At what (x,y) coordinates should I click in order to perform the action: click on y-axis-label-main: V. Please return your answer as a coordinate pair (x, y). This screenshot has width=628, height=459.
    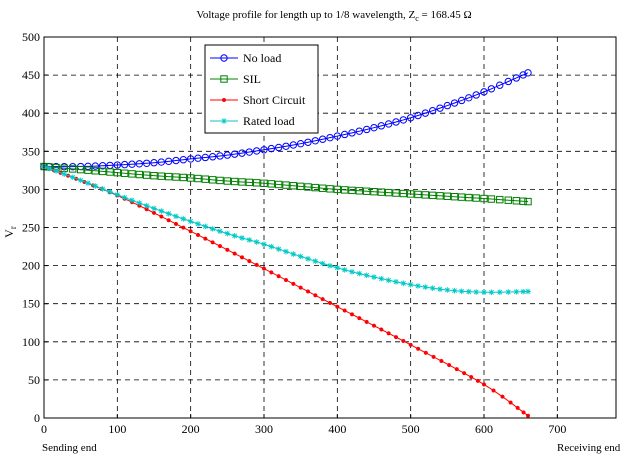
    Looking at the image, I should click on (9, 233).